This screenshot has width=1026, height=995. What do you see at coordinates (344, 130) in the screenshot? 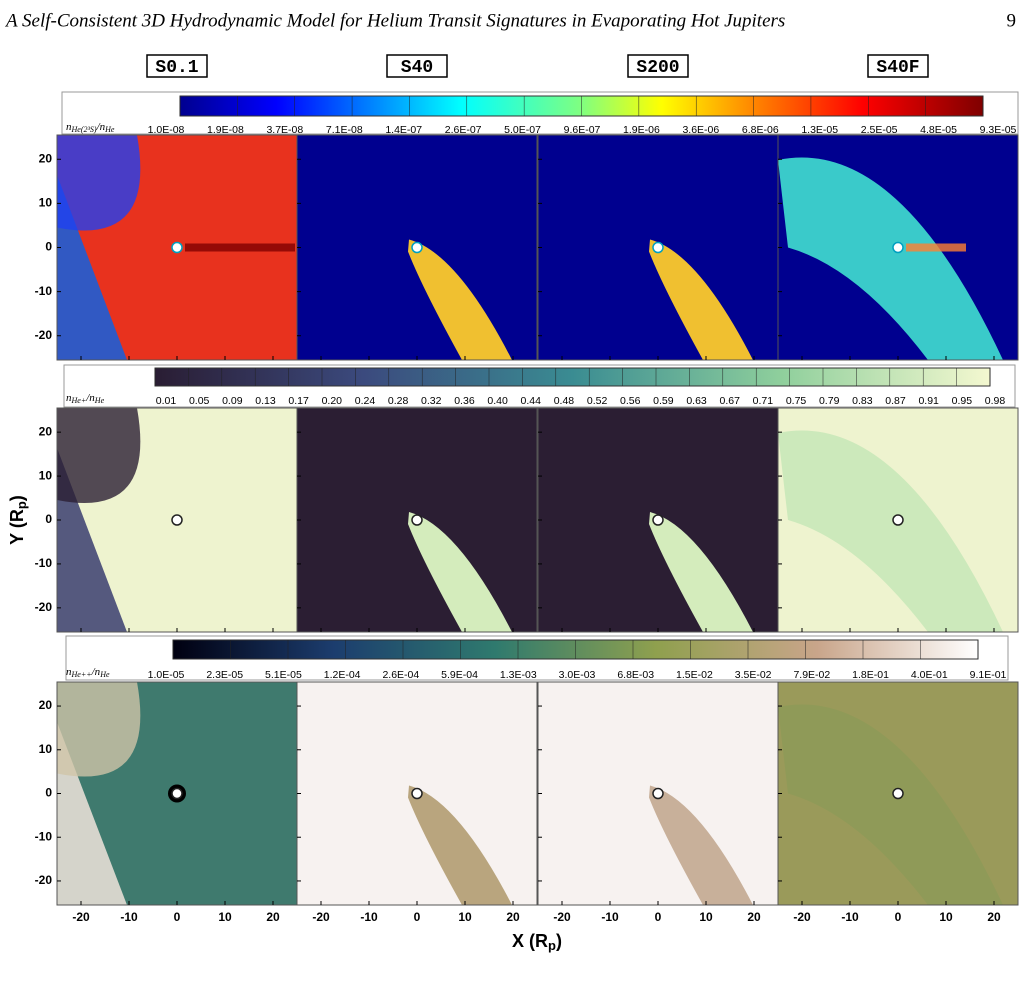
I see `colorbar-tick-label: 7.1E-08` at bounding box center [344, 130].